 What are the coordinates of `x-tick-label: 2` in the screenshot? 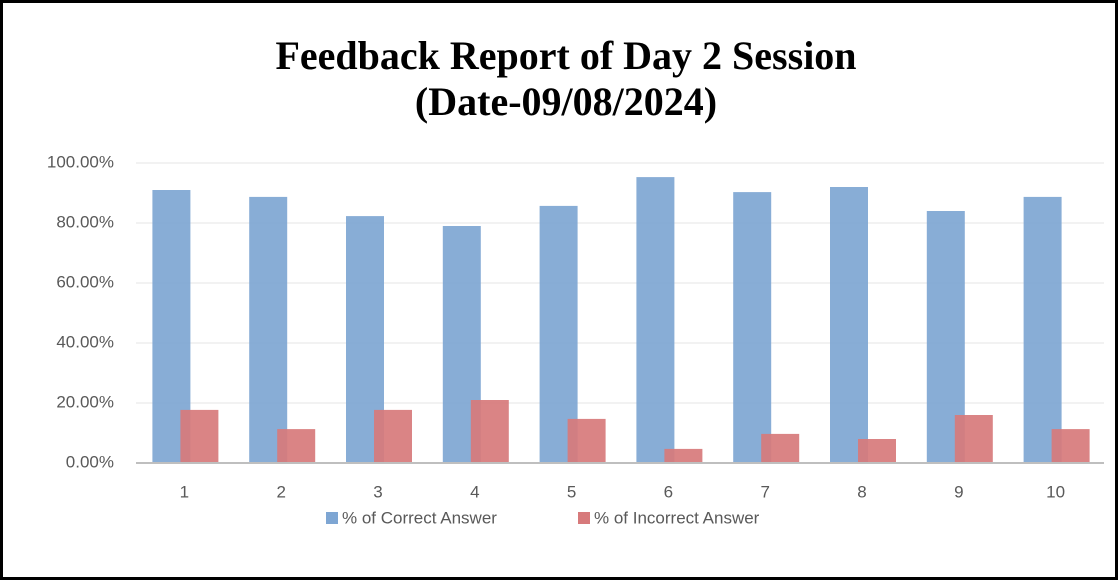 It's located at (280, 491).